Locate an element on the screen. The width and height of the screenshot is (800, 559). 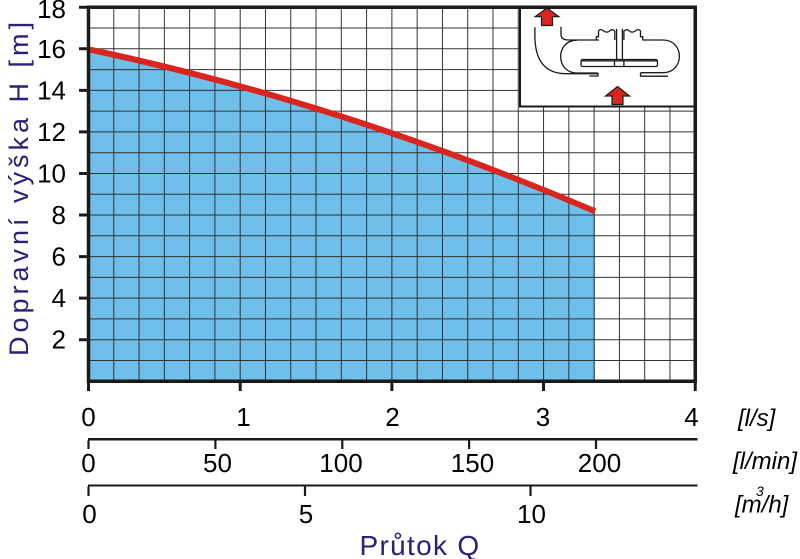
svg-text: 100 is located at coordinates (340, 463).